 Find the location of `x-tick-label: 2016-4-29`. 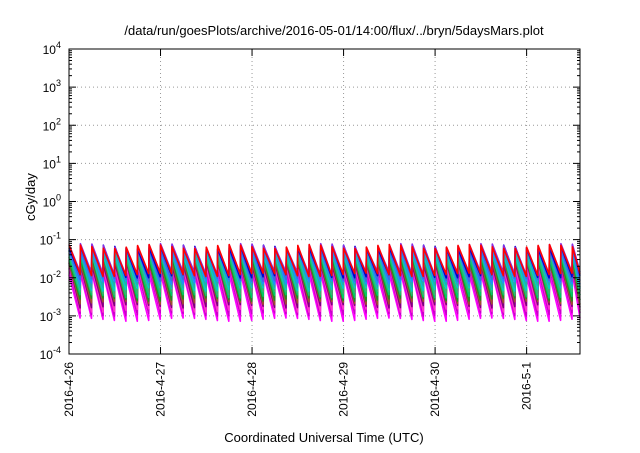

x-tick-label: 2016-4-29 is located at coordinates (344, 389).